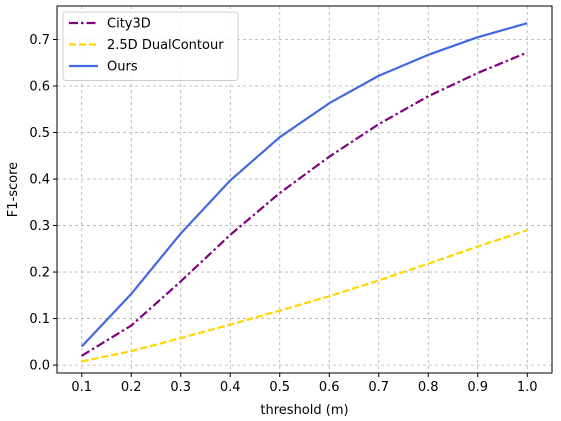 This screenshot has width=561, height=421. Describe the element at coordinates (13, 189) in the screenshot. I see `y-axis-label: F1-score` at that location.